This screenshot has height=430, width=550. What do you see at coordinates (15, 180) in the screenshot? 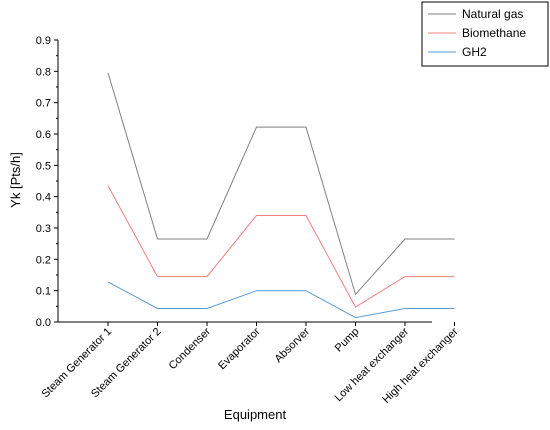
I see `y-axis-title: Yk [Pts/h]` at bounding box center [15, 180].